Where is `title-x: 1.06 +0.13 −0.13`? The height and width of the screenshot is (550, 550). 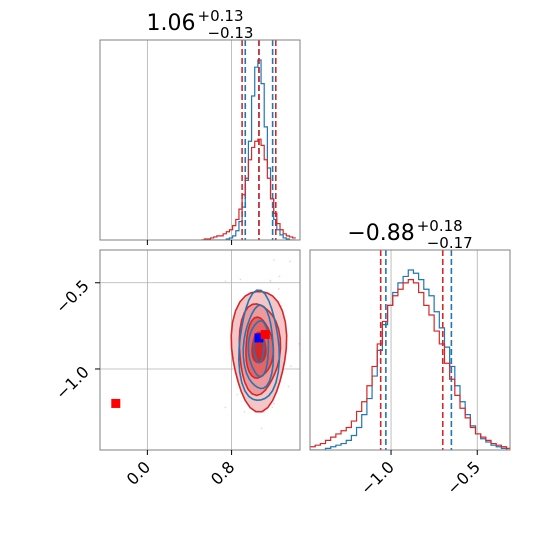 title-x: 1.06 +0.13 −0.13 is located at coordinates (200, 24).